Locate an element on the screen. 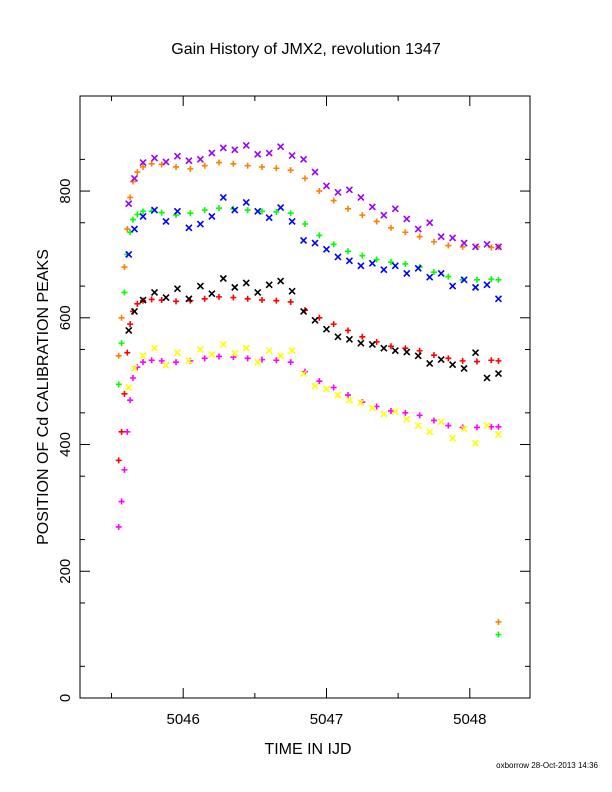 The height and width of the screenshot is (792, 612). x-tick-label: 5048 is located at coordinates (469, 719).